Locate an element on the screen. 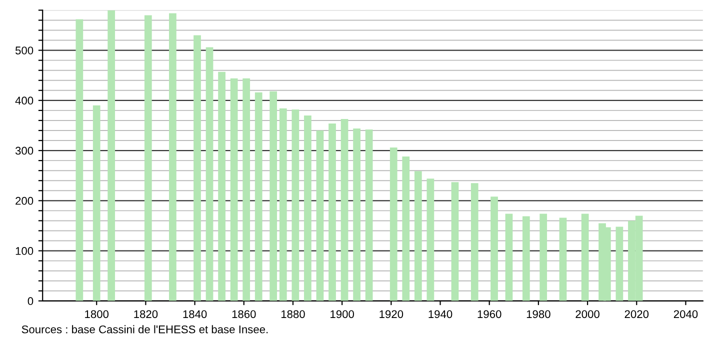 Image resolution: width=710 pixels, height=340 pixels. x-tick-label: 1880 is located at coordinates (293, 314).